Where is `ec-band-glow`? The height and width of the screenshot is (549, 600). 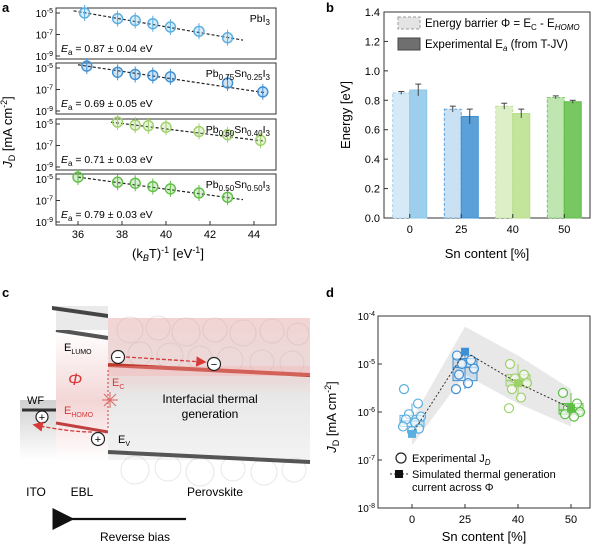 ec-band-glow is located at coordinates (209, 371).